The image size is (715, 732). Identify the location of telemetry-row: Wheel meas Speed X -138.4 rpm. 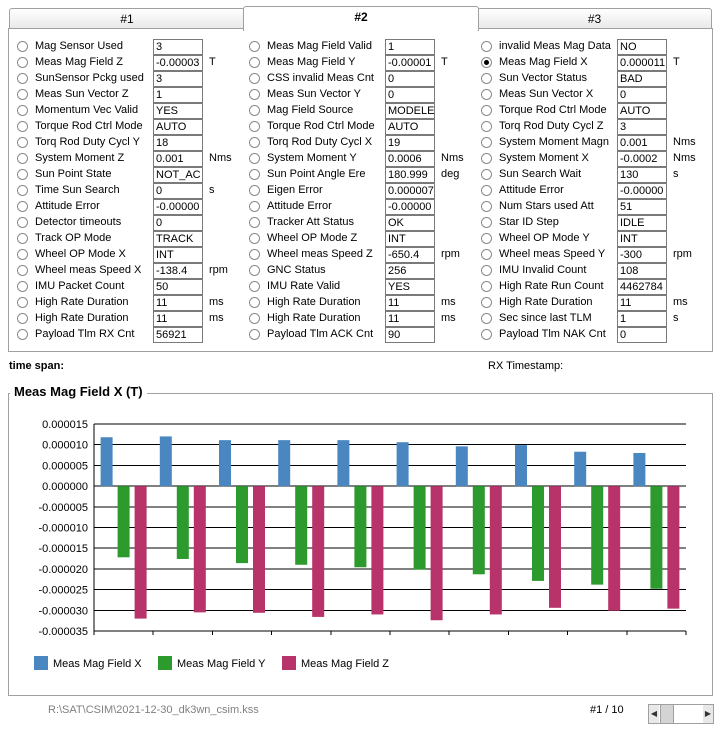
(129, 271).